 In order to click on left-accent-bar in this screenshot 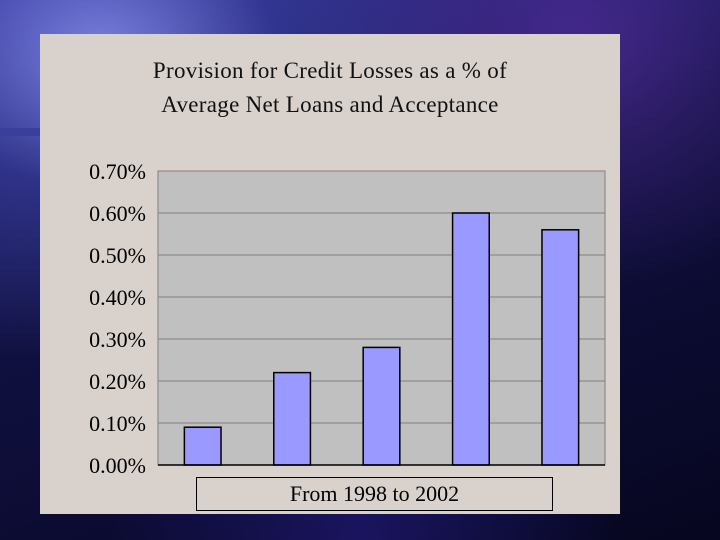, I will do `click(20, 132)`.